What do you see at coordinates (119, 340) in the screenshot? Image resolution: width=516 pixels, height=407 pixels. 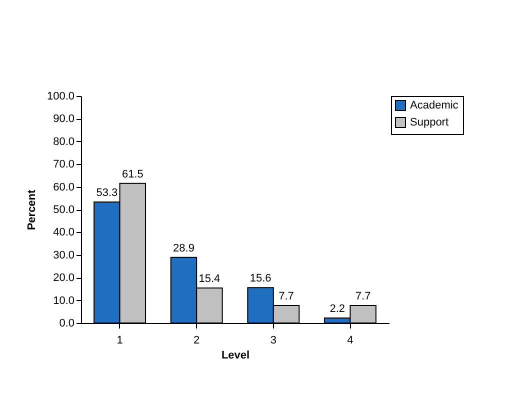 I see `x-tick-label: 1` at bounding box center [119, 340].